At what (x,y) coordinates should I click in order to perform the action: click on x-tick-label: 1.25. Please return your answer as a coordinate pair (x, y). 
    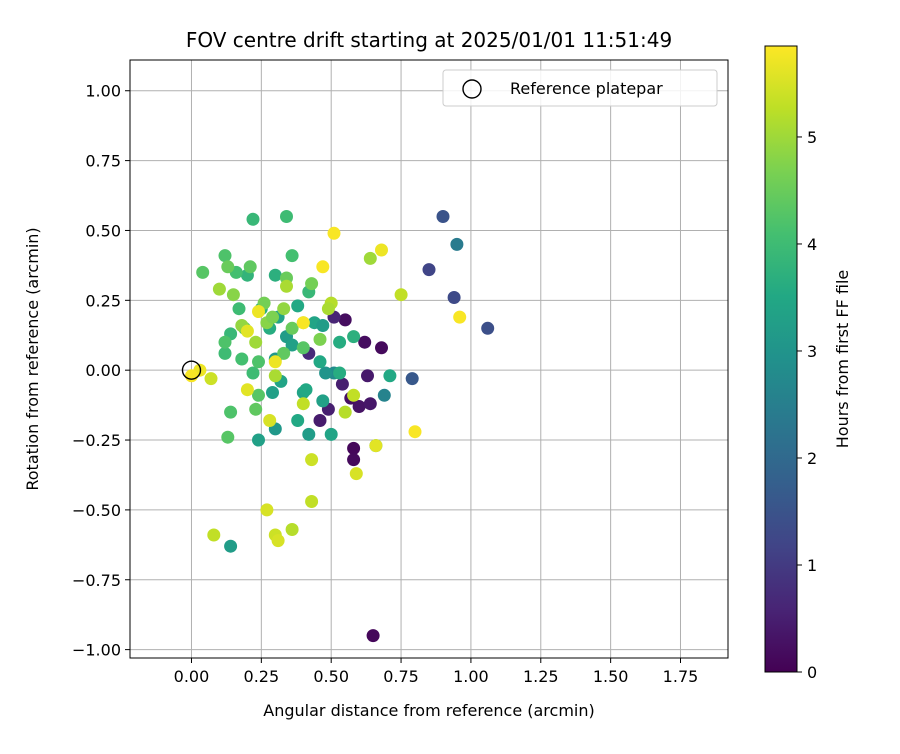
    Looking at the image, I should click on (541, 676).